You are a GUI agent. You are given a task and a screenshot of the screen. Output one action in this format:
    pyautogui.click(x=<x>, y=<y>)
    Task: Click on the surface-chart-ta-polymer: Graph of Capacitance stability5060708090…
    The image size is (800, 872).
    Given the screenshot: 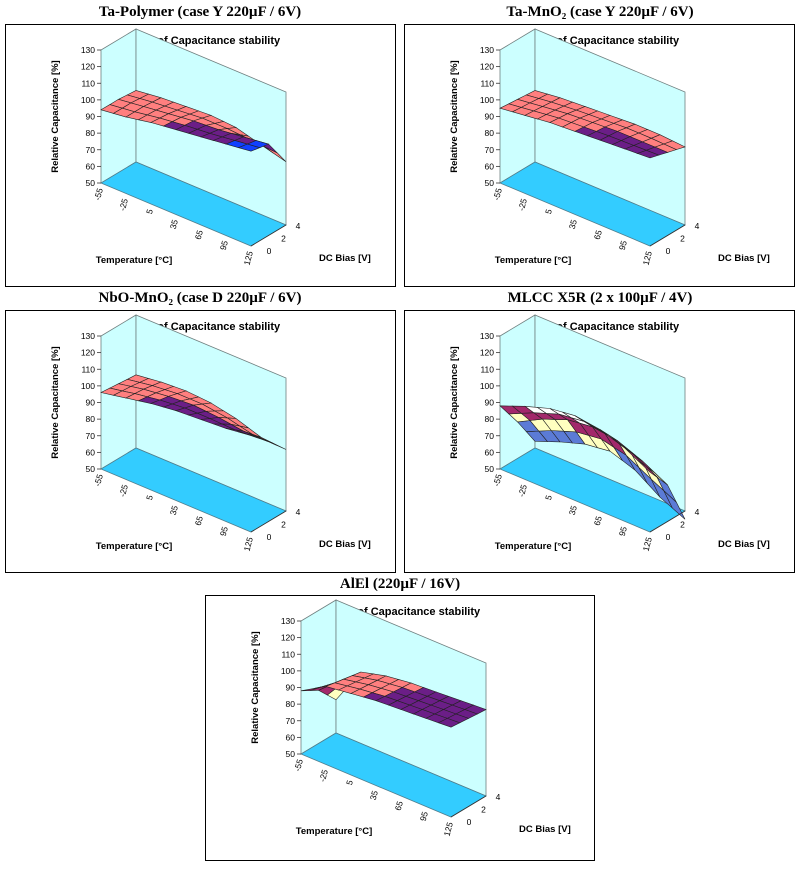 What is the action you would take?
    pyautogui.click(x=210, y=147)
    